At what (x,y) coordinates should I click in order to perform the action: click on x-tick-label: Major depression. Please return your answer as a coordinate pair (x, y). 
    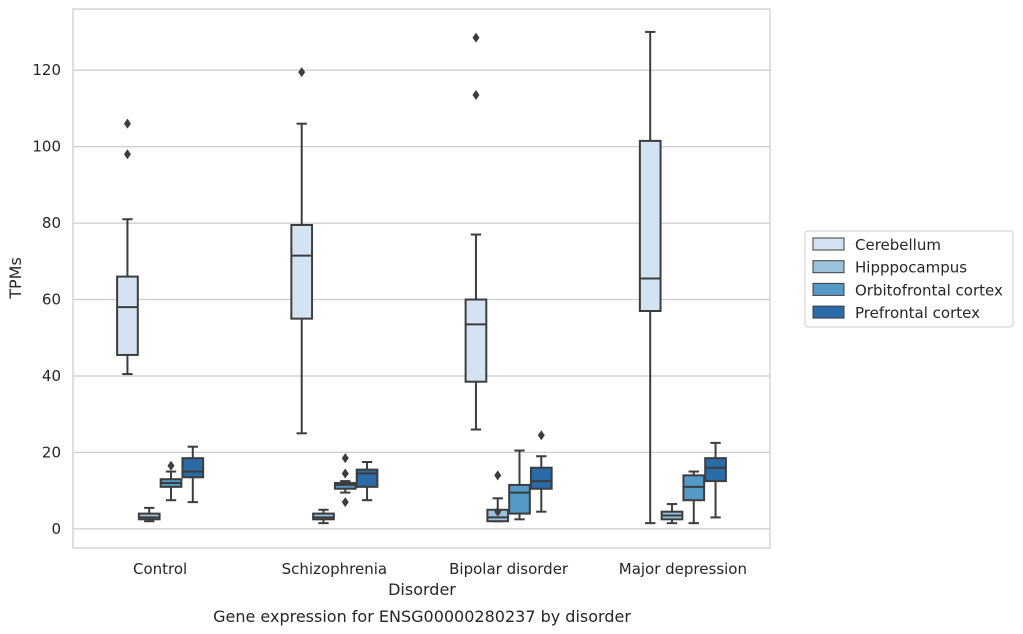
    Looking at the image, I should click on (683, 569).